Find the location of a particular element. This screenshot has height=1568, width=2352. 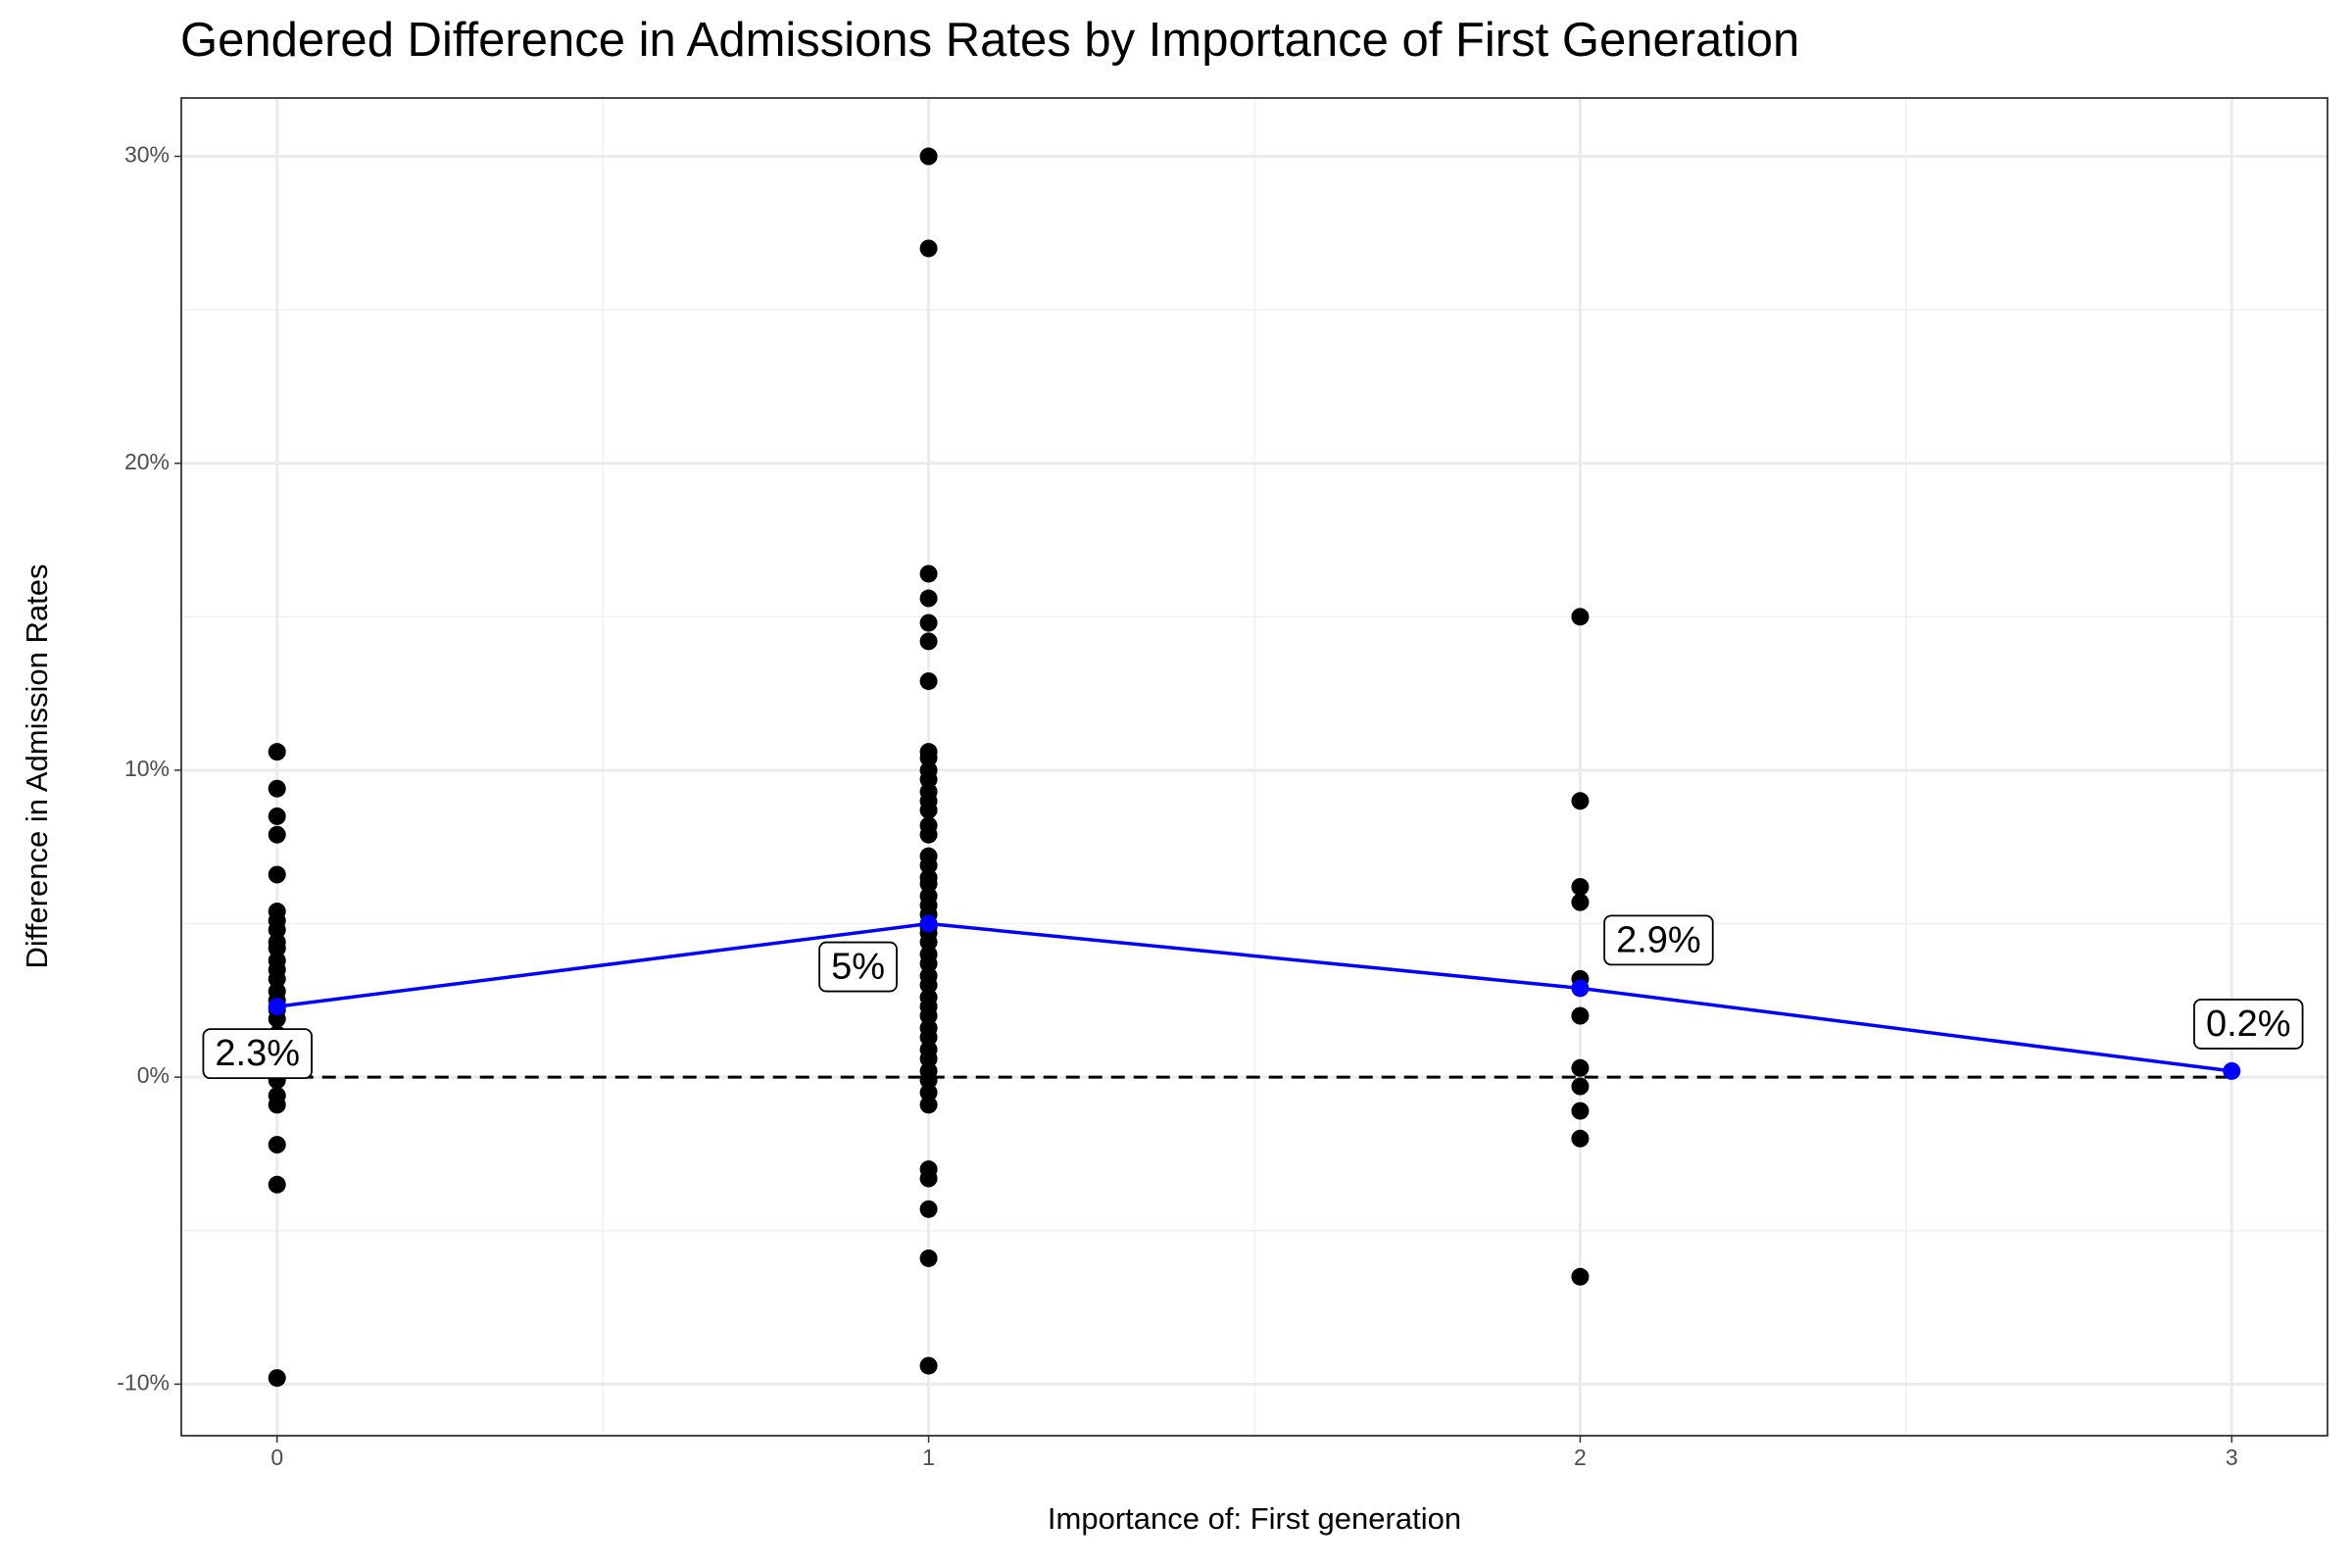

y-tick-label: 20% is located at coordinates (147, 461).